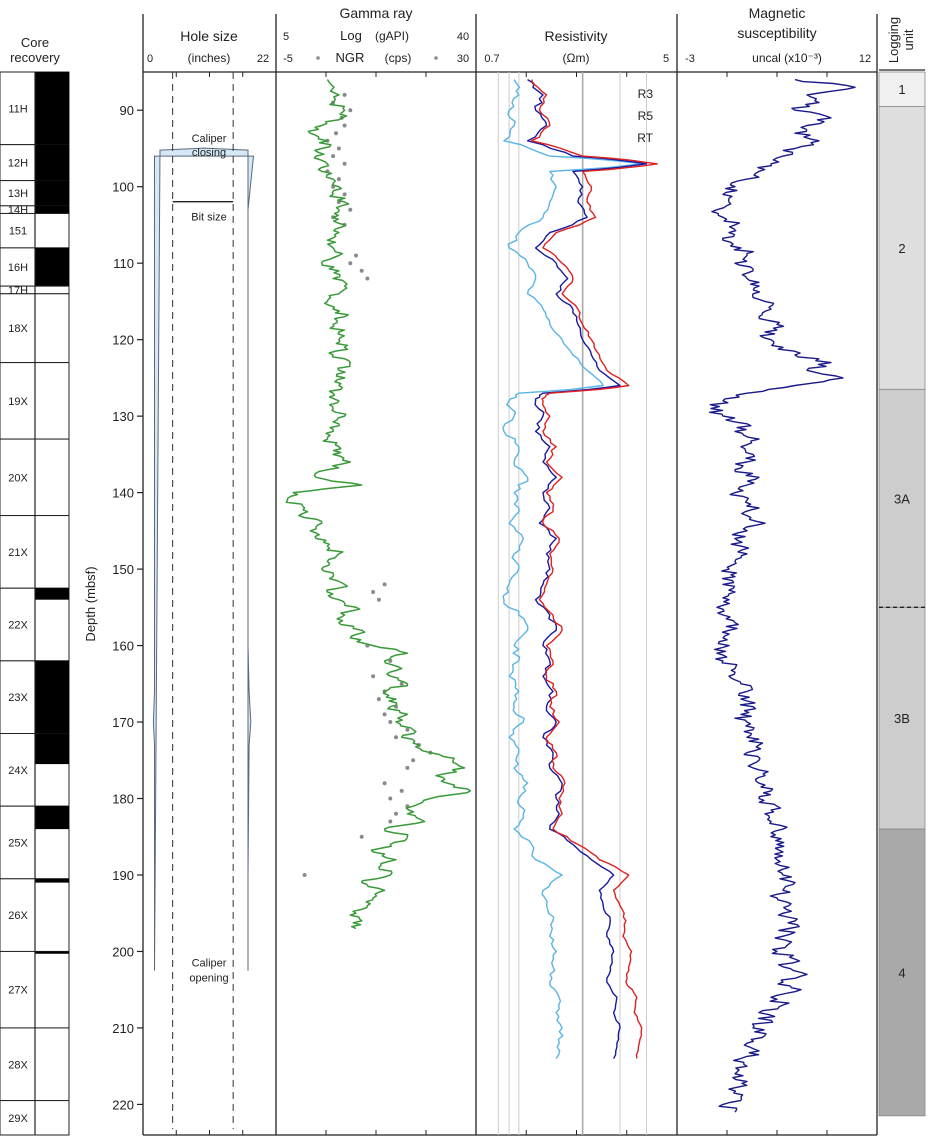 This screenshot has width=928, height=1142. What do you see at coordinates (646, 116) in the screenshot?
I see `resistivity-legend-r5: R5` at bounding box center [646, 116].